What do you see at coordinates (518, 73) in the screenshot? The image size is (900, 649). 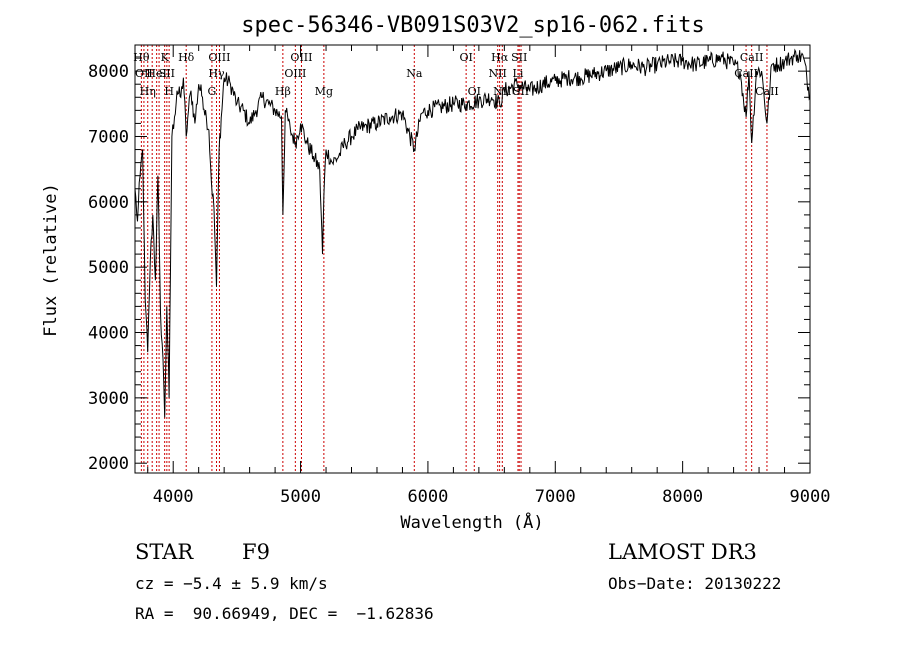 I see `line-marker-label: Li` at bounding box center [518, 73].